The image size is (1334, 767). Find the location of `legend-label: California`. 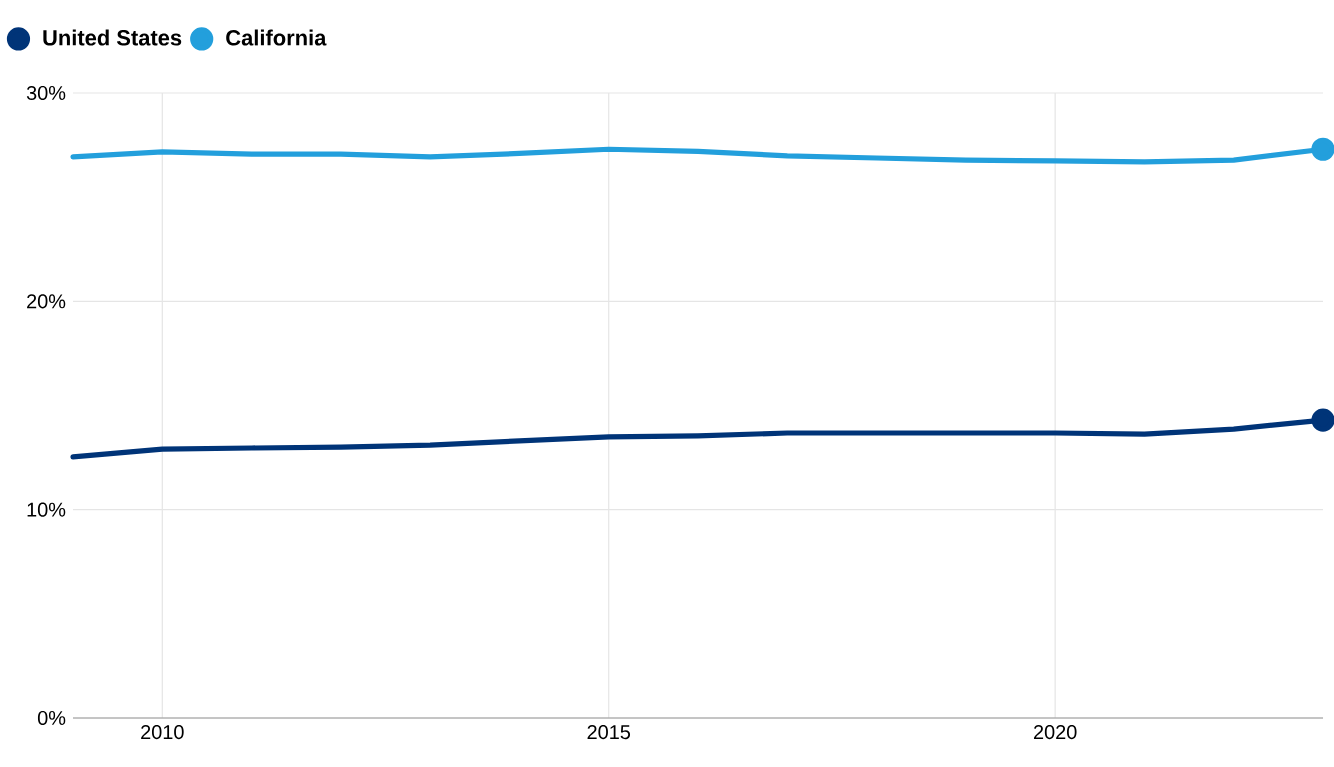

legend-label: California is located at coordinates (276, 37).